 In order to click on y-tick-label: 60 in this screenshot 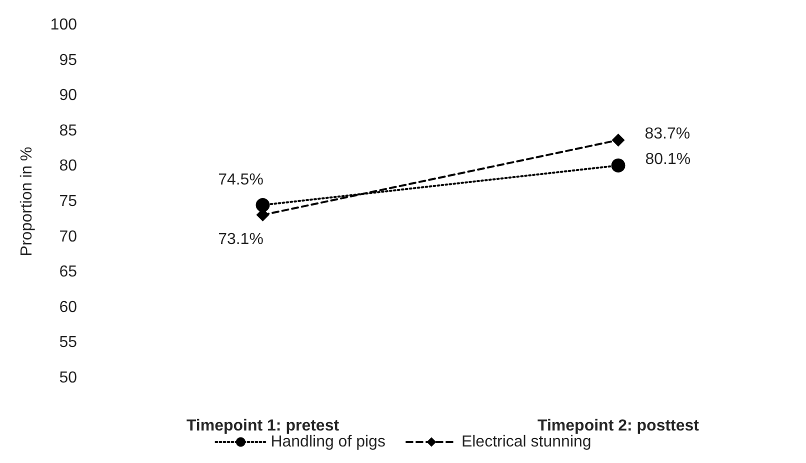, I will do `click(68, 307)`.